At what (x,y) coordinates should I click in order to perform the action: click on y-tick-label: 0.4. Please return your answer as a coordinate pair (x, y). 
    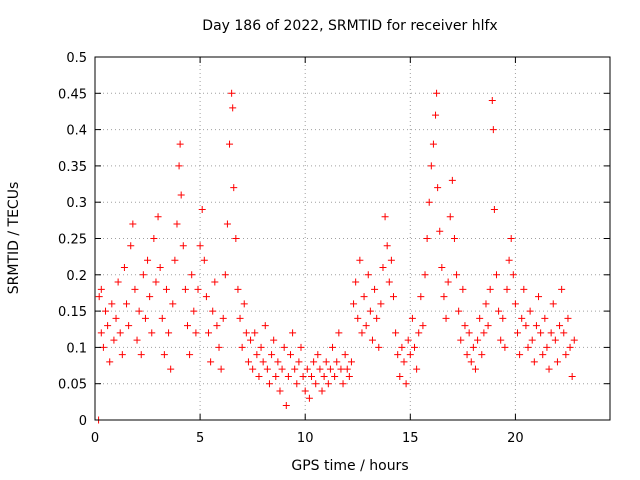
    Looking at the image, I should click on (76, 131).